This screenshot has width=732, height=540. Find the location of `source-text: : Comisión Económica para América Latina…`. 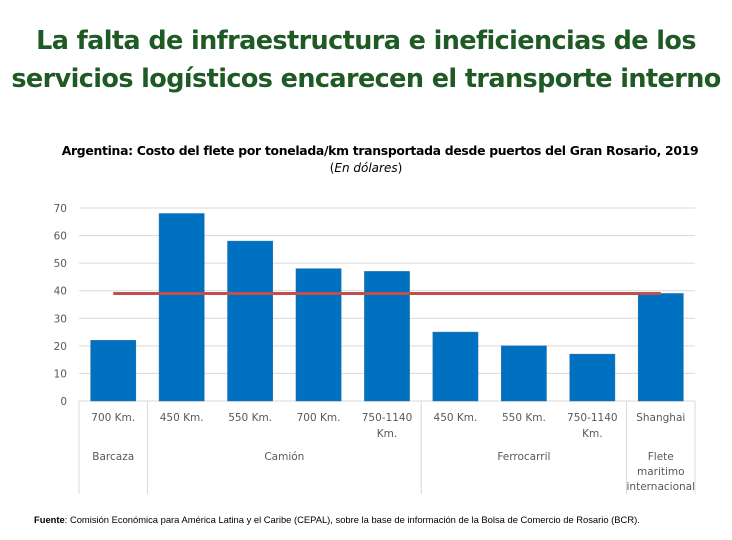

source-text: : Comisión Económica para América Latina… is located at coordinates (352, 519).